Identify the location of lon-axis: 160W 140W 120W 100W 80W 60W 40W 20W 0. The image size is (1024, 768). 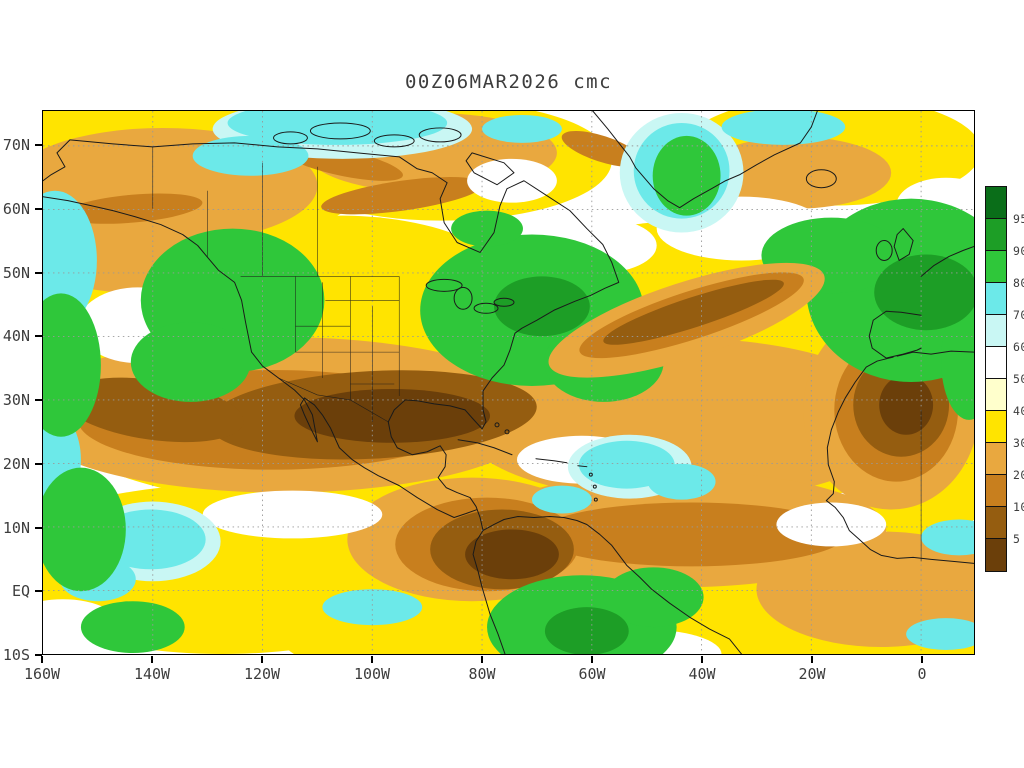
(499, 673).